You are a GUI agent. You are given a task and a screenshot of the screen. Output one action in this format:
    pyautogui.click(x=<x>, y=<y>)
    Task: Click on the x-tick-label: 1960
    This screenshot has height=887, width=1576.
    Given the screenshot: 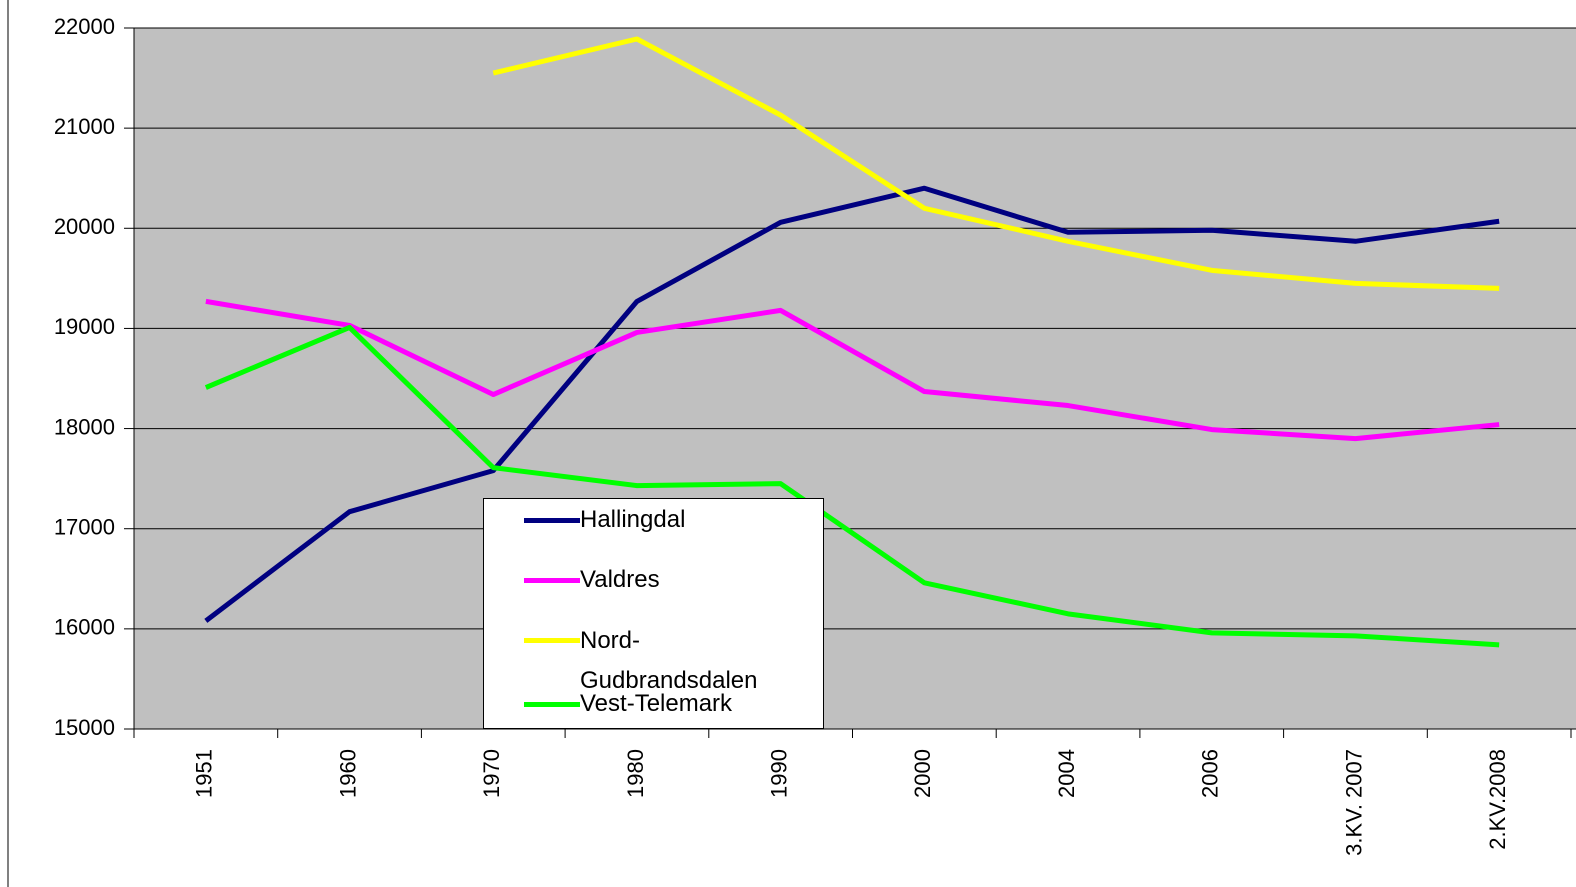 What is the action you would take?
    pyautogui.click(x=347, y=773)
    